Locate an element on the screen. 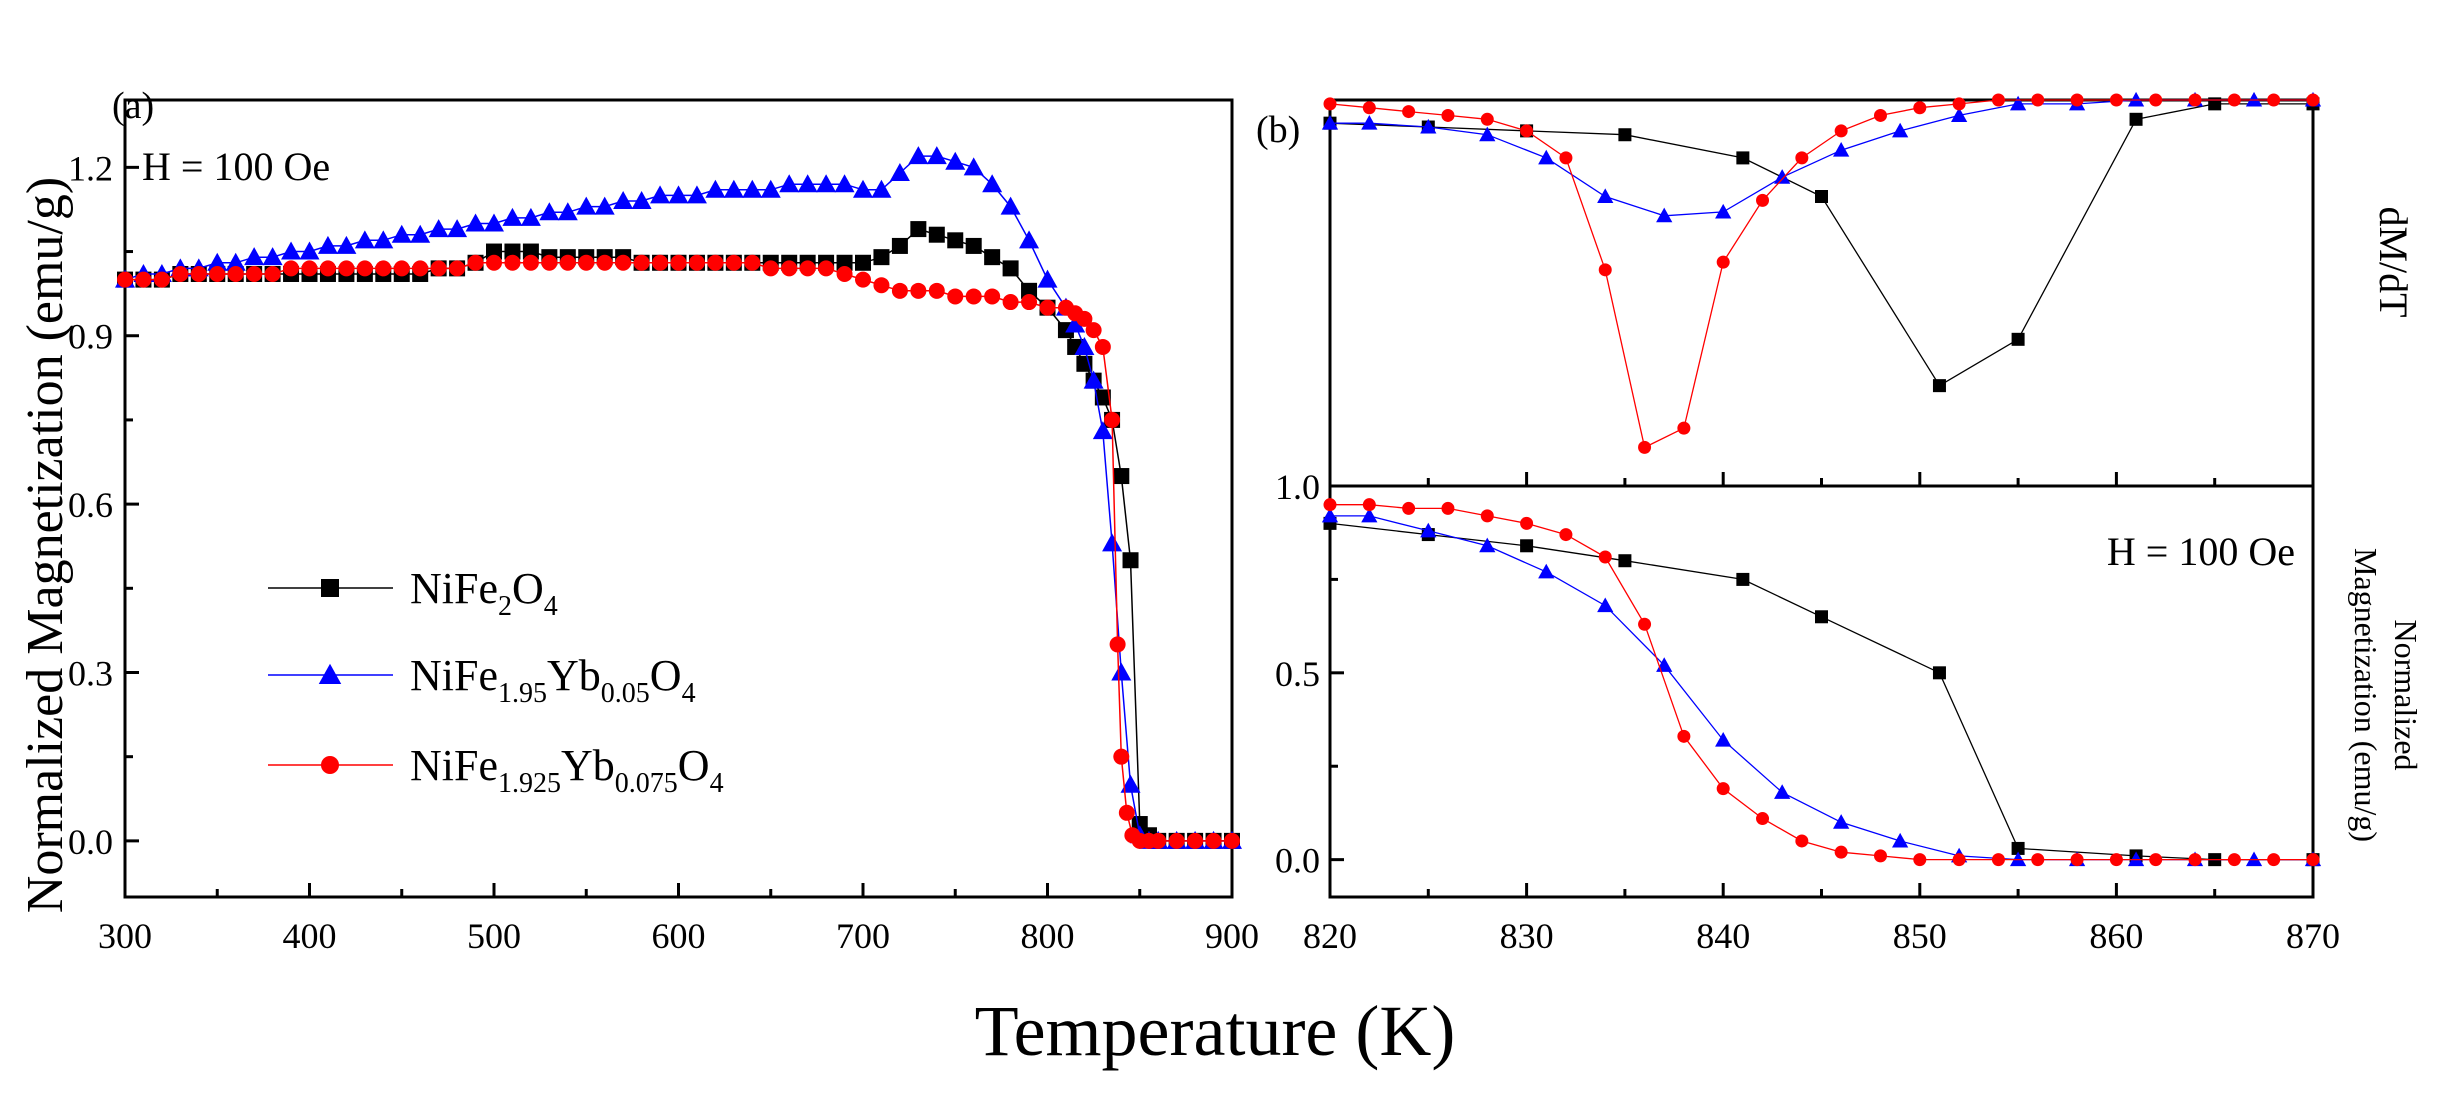 This screenshot has width=2442, height=1103. legend-text: Yb is located at coordinates (588, 765).